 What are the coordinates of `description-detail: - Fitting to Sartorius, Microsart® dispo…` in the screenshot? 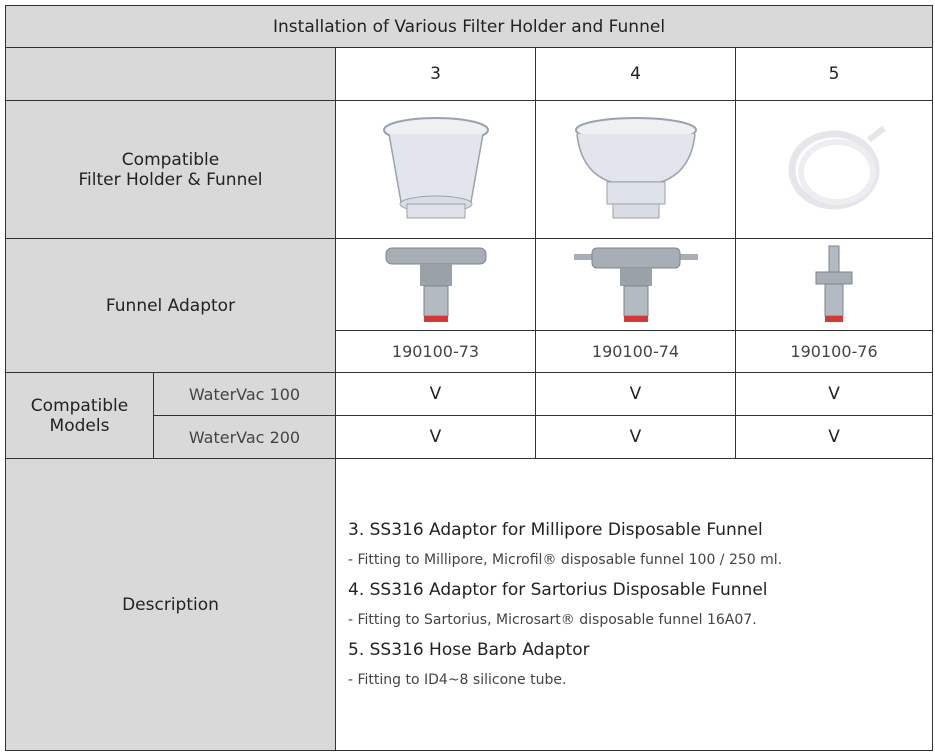 It's located at (552, 619).